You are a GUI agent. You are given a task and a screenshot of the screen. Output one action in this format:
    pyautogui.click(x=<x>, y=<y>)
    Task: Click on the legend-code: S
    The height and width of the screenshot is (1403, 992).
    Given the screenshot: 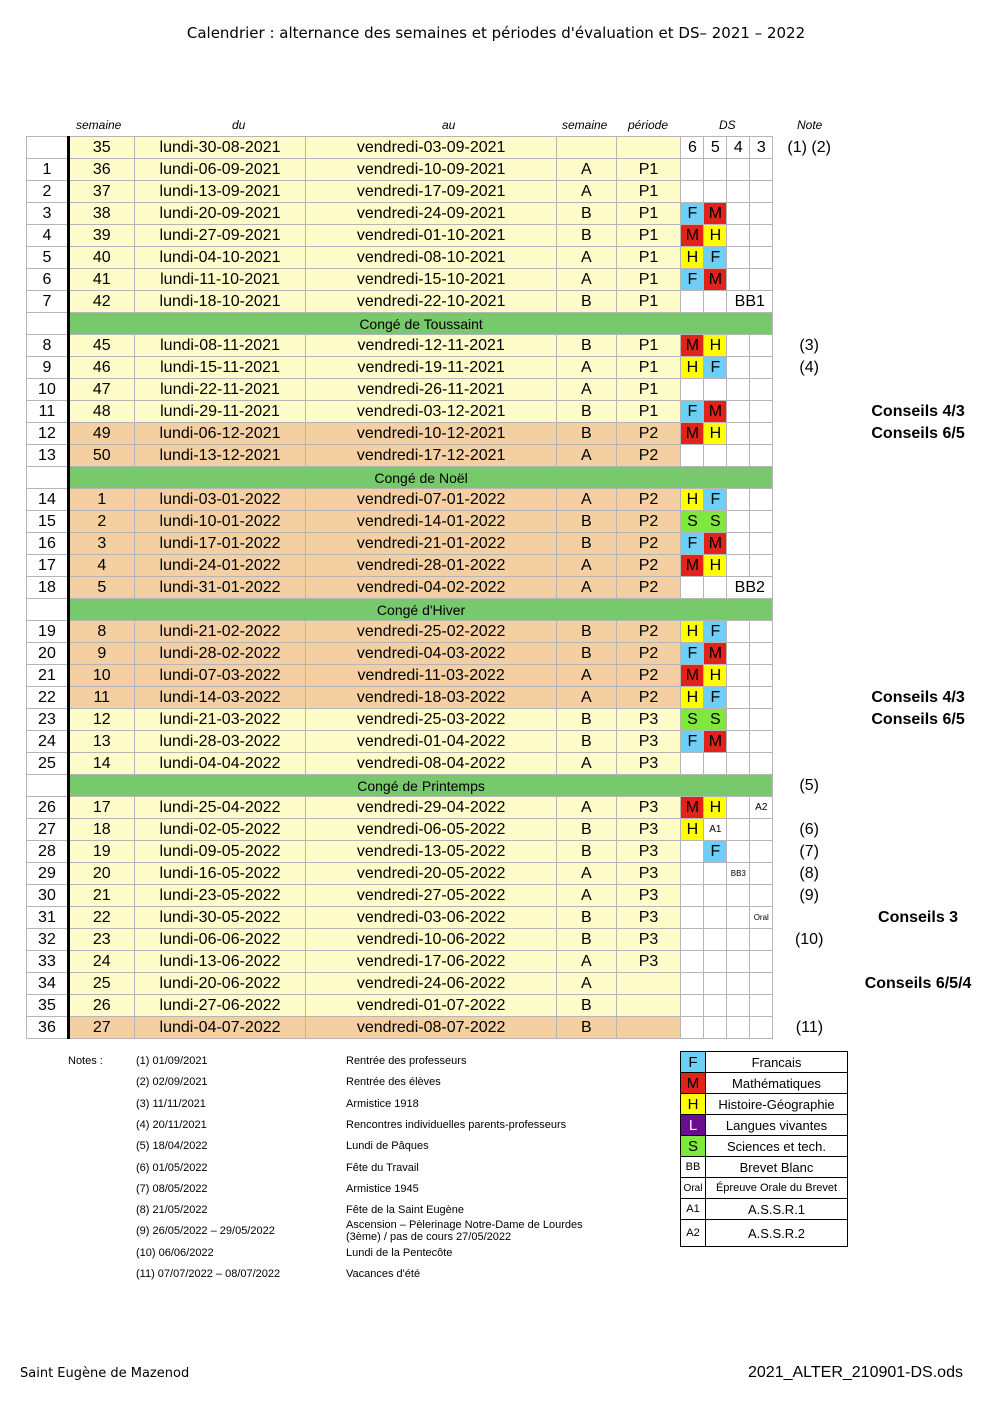 What is the action you would take?
    pyautogui.click(x=693, y=1146)
    